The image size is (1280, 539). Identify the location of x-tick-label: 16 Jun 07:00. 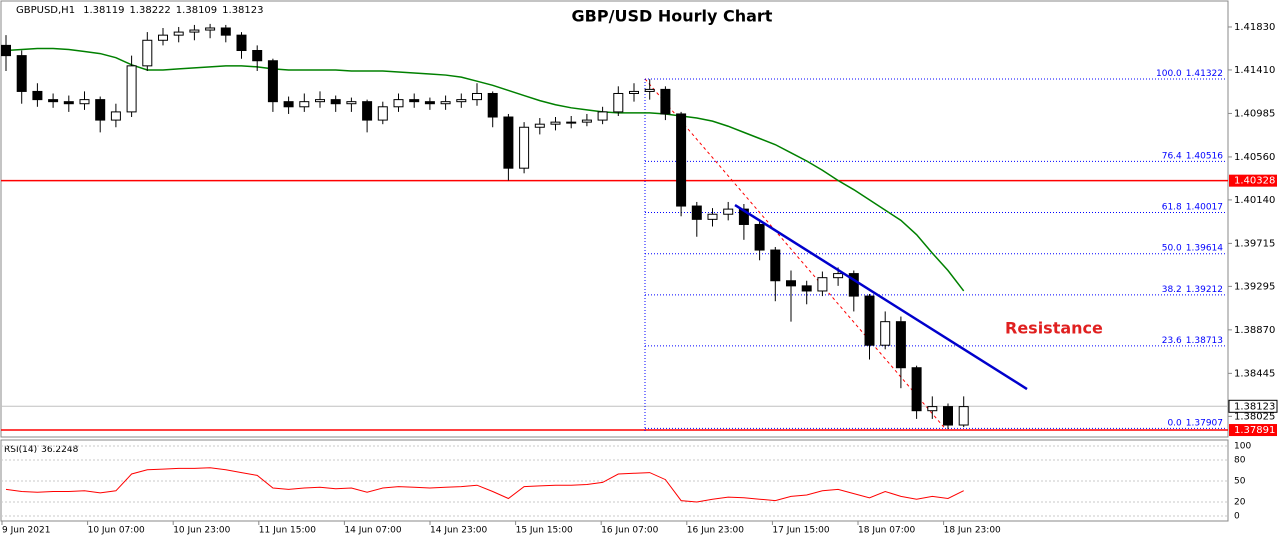
(629, 531).